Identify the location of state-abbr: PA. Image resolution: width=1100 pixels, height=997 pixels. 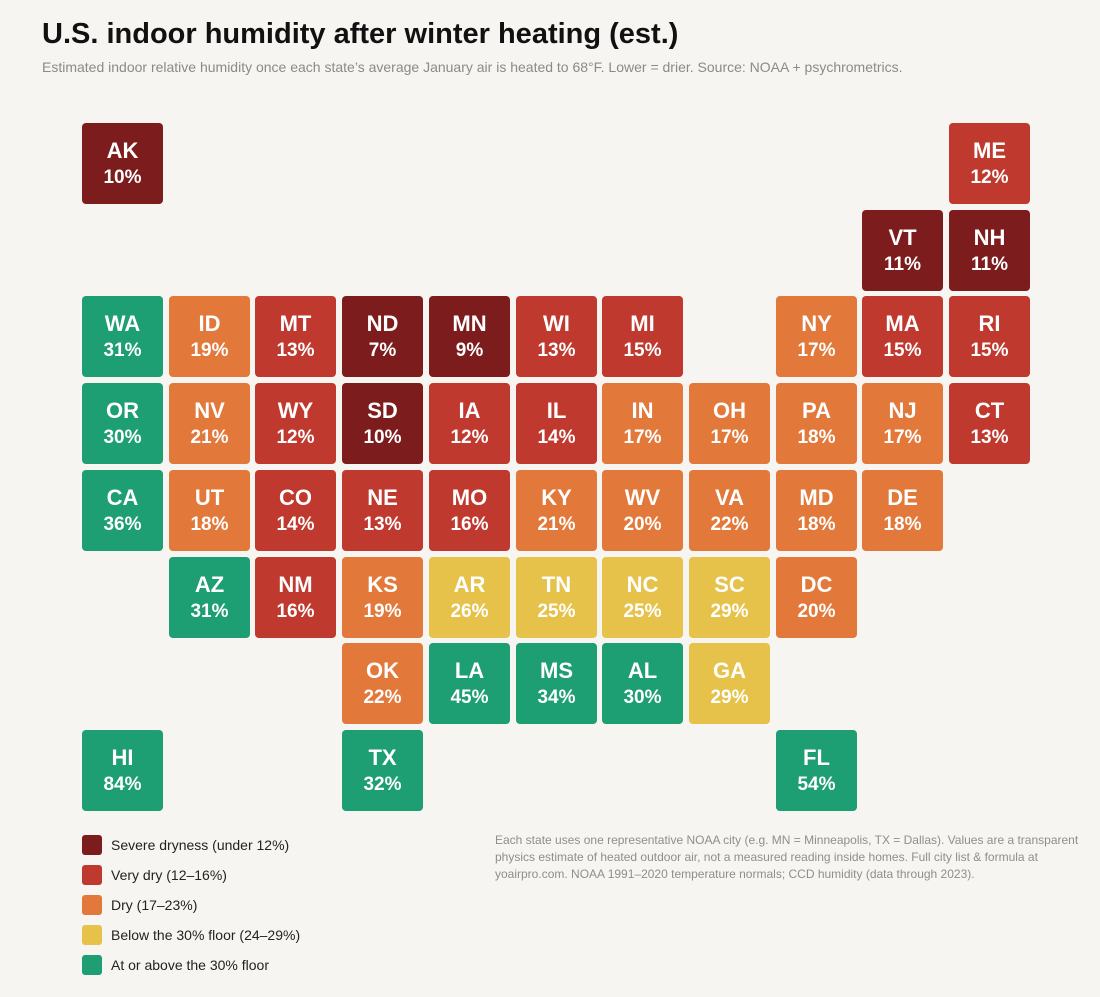
(816, 410).